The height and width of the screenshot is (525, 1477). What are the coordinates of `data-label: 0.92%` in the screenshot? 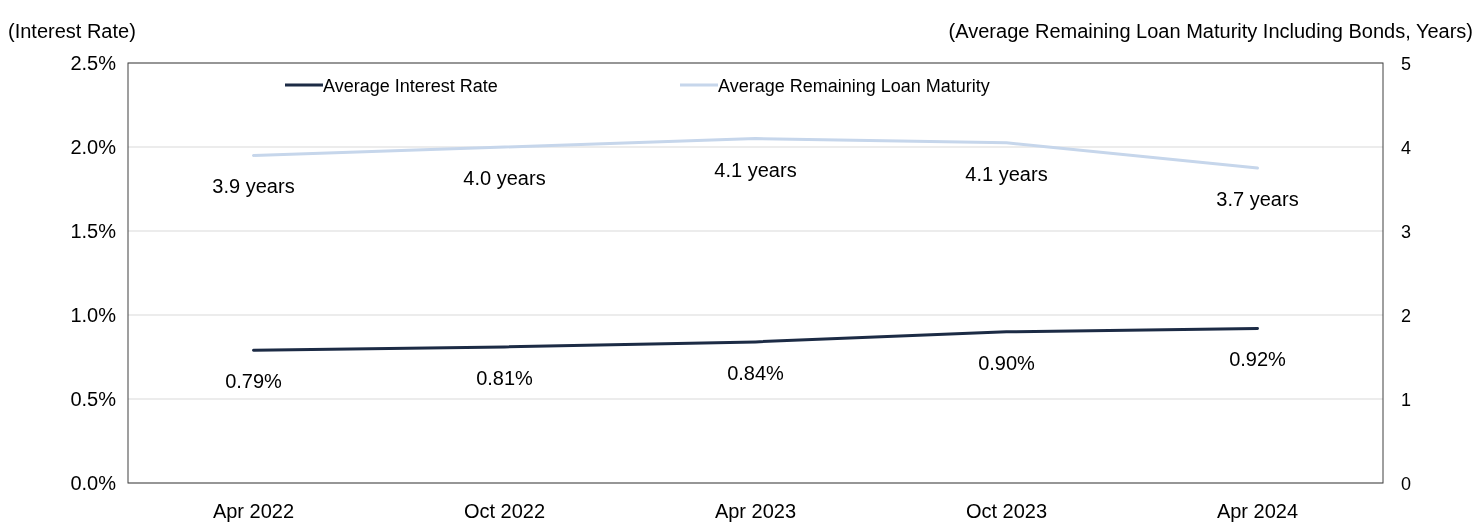 It's located at (1258, 359).